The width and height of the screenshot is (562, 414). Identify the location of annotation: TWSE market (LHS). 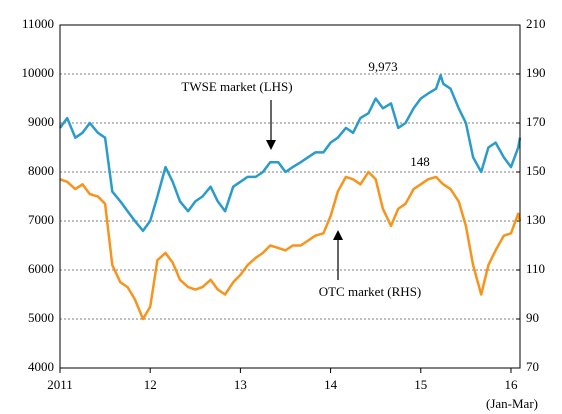
(236, 86).